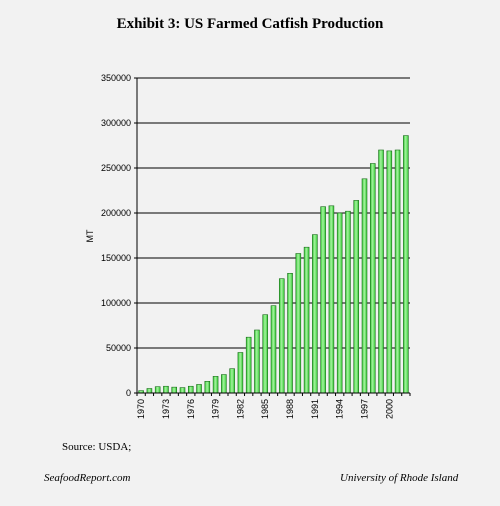  I want to click on y-tick-label: 250000, so click(116, 168).